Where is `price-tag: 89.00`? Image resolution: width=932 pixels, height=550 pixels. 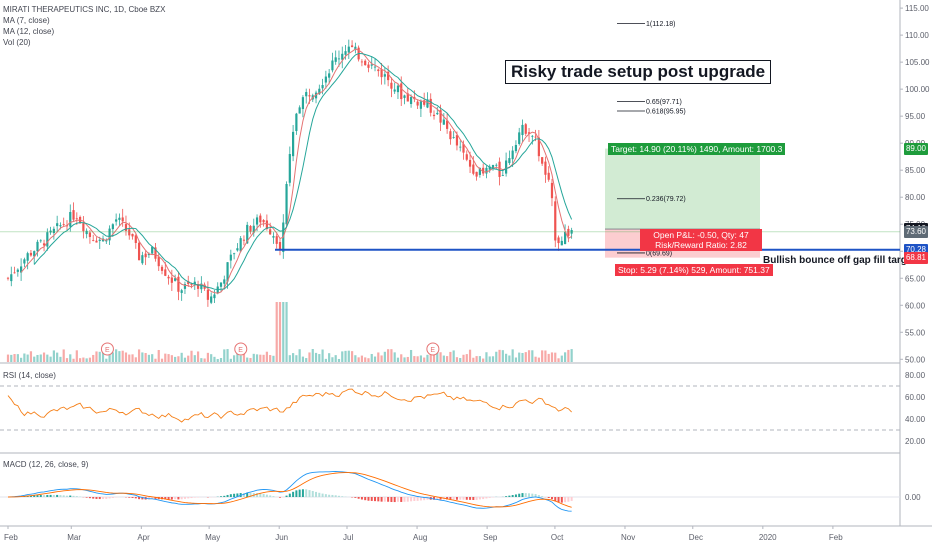 price-tag: 89.00 is located at coordinates (915, 148).